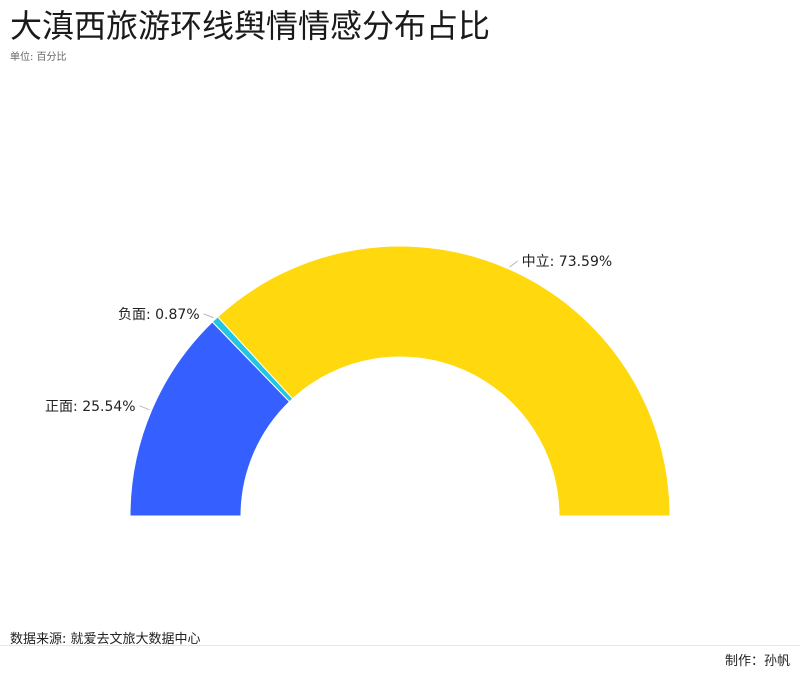 Image resolution: width=800 pixels, height=675 pixels. Describe the element at coordinates (90, 407) in the screenshot. I see `slice-label-1: 正面: 25.54%` at that location.